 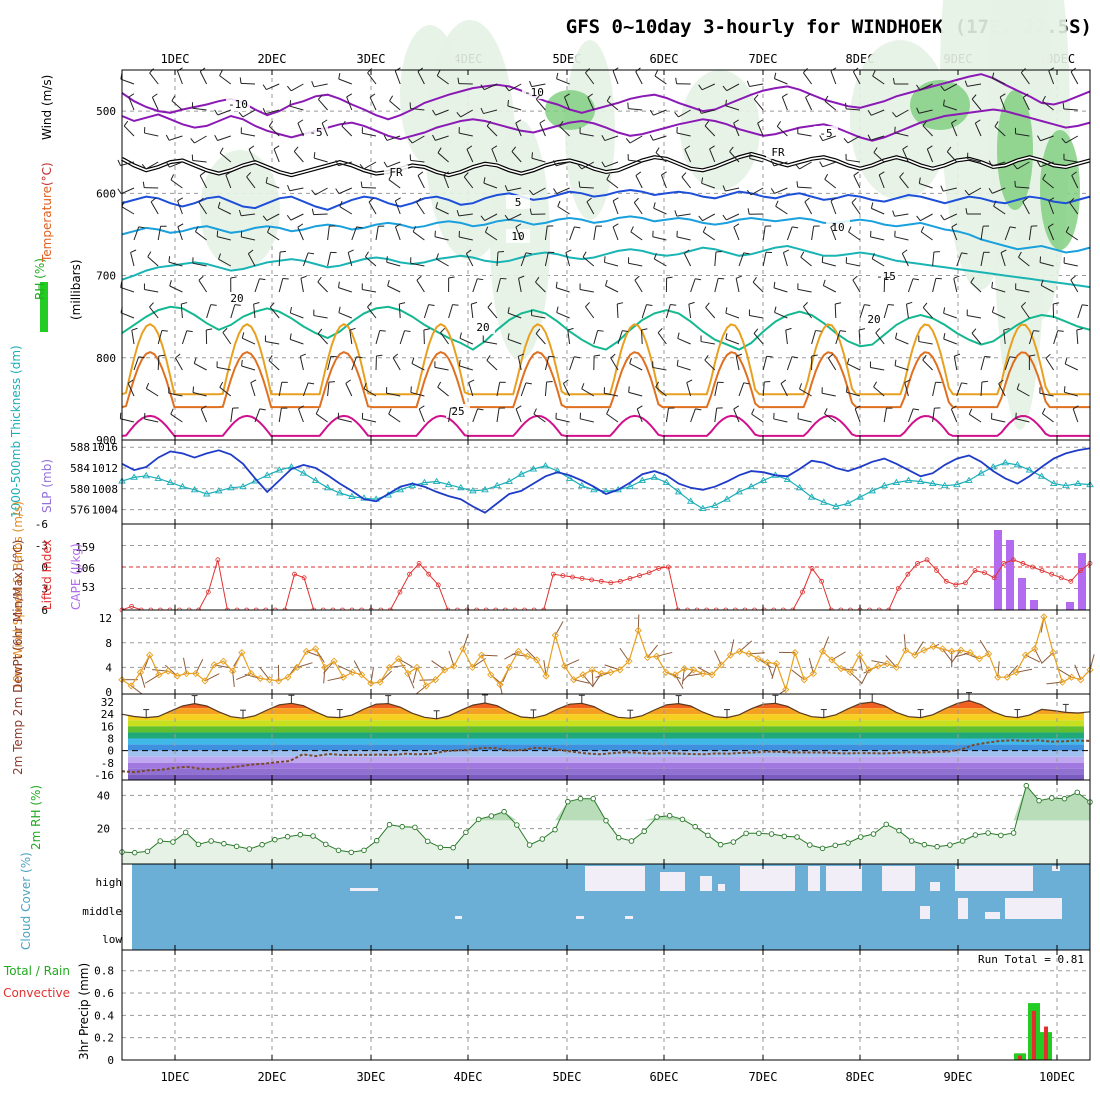 What do you see at coordinates (1057, 1077) in the screenshot?
I see `date-label-bottom: 10DEC` at bounding box center [1057, 1077].